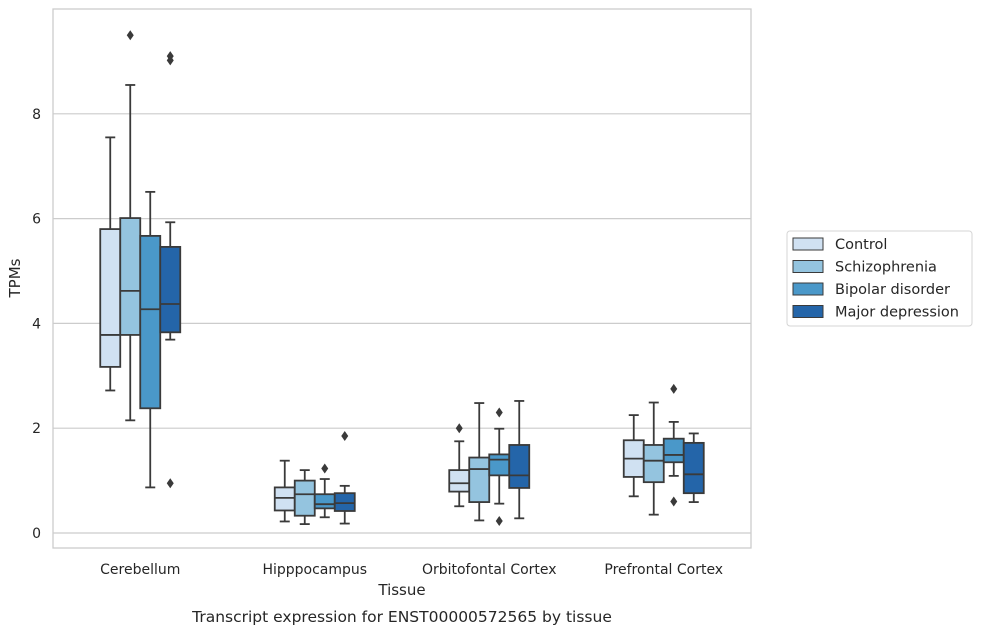 This screenshot has width=983, height=634. I want to click on x-tick-label: Orbitofontal Cortex, so click(489, 570).